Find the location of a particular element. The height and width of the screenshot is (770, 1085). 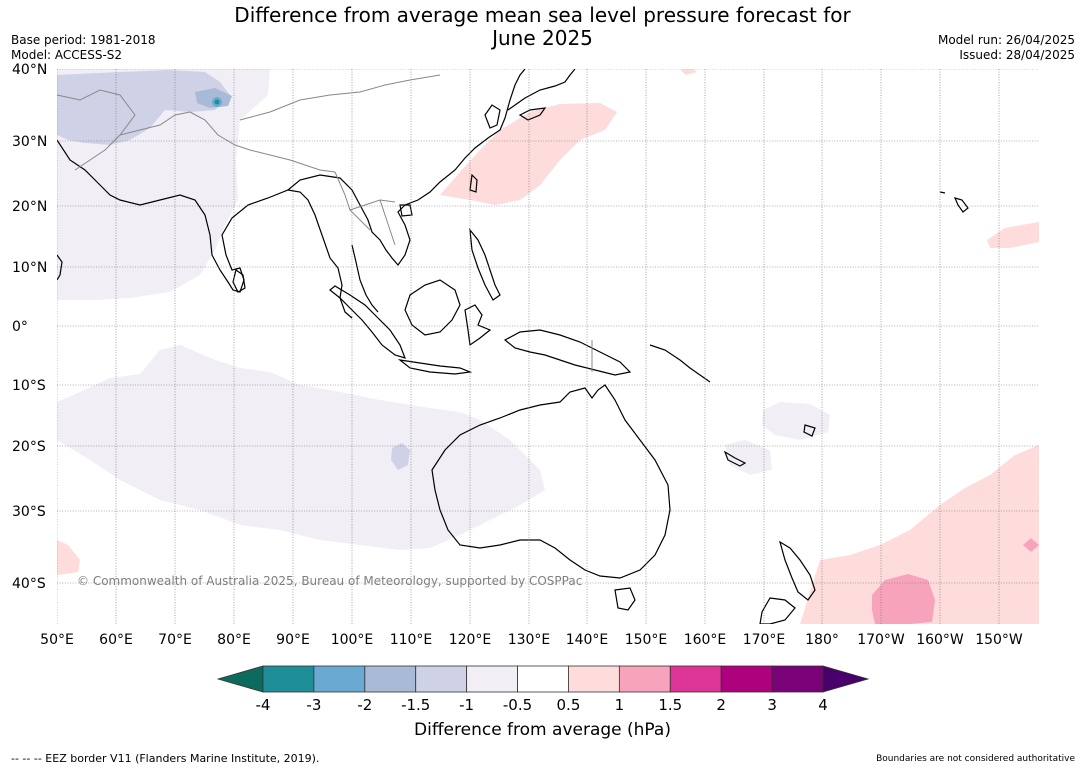

meta-left: Base period: 1981-2018 Model: ACCESS-S2 is located at coordinates (83, 48).